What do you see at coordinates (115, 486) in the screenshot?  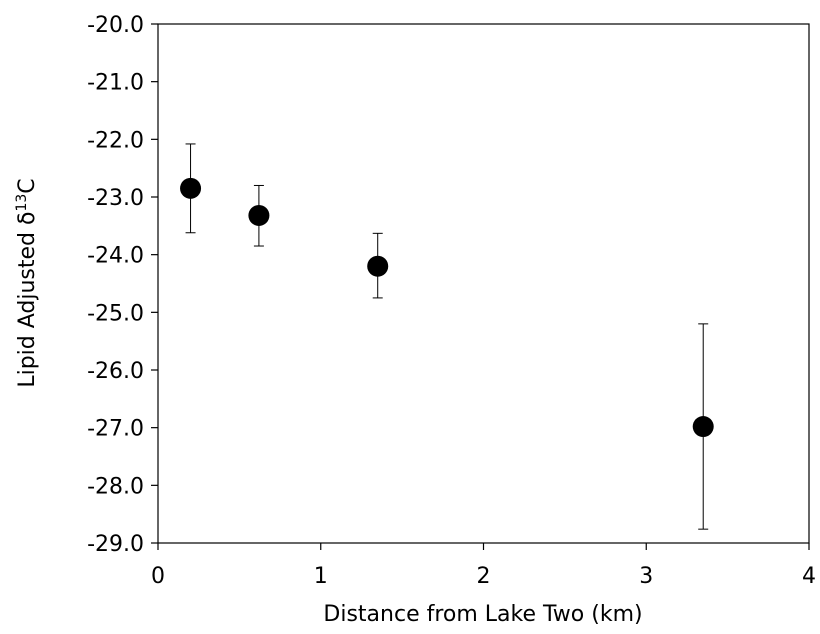 I see `y-tick-label: -28.0` at bounding box center [115, 486].